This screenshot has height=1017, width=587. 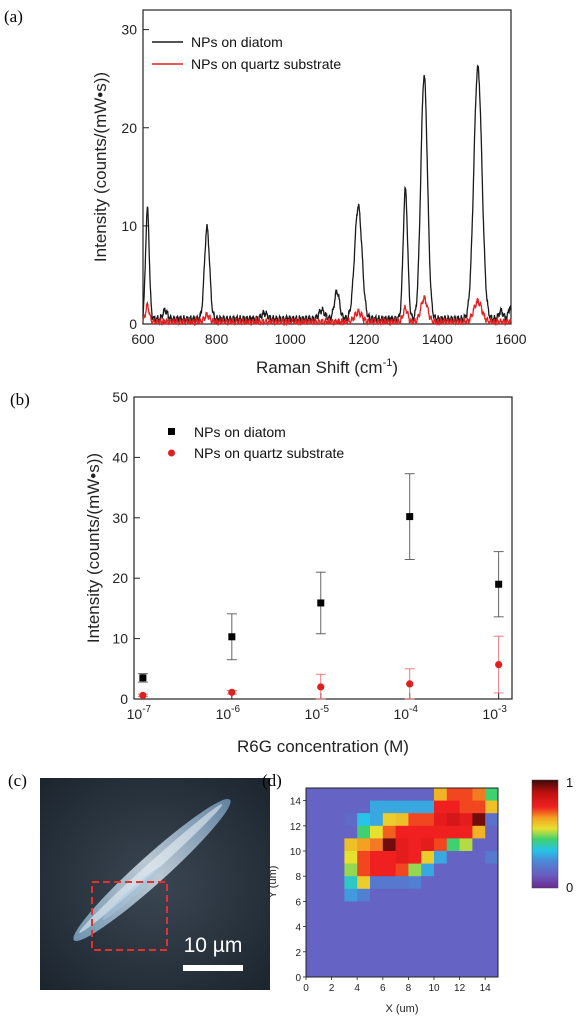 I want to click on diatom-cell, so click(x=152, y=870).